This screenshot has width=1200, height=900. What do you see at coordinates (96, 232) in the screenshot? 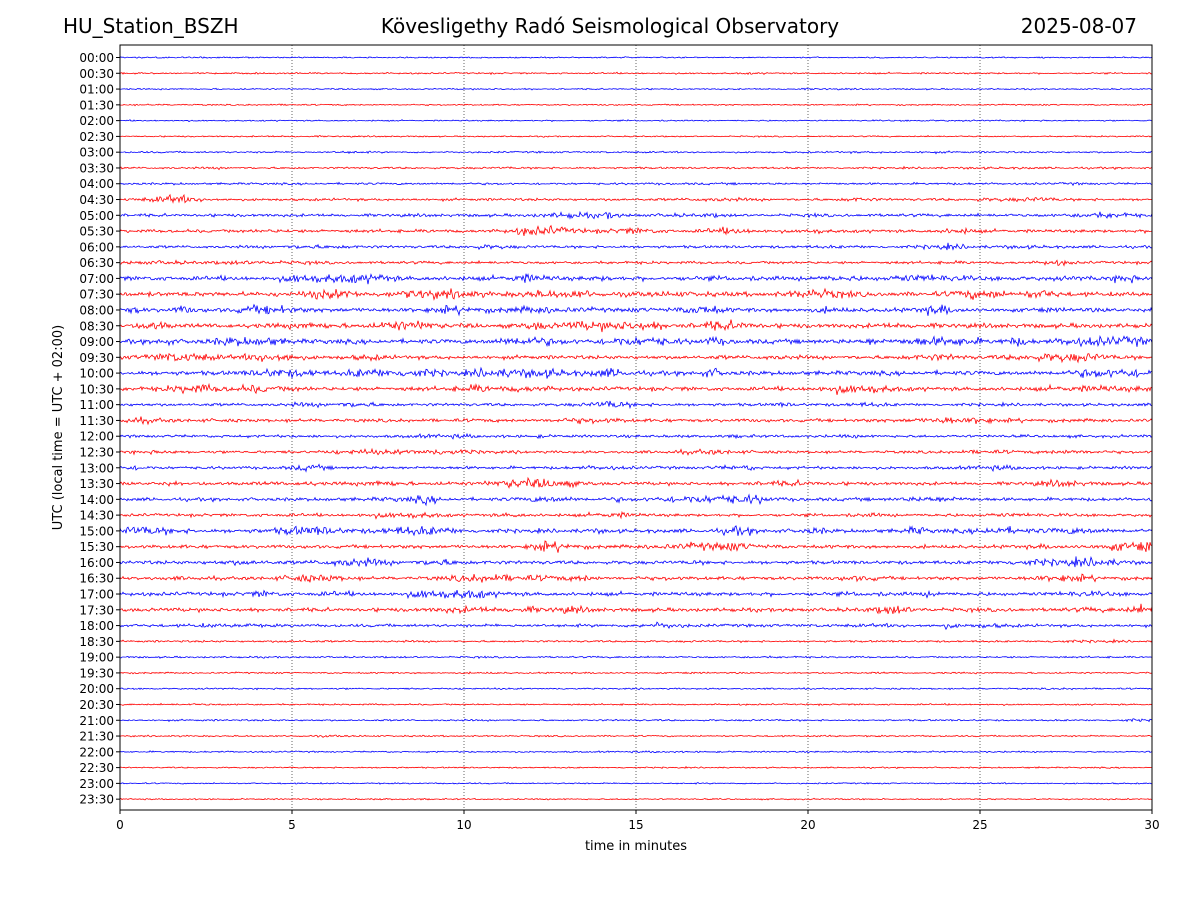
I see `y-tick-label: 05:30` at bounding box center [96, 232].